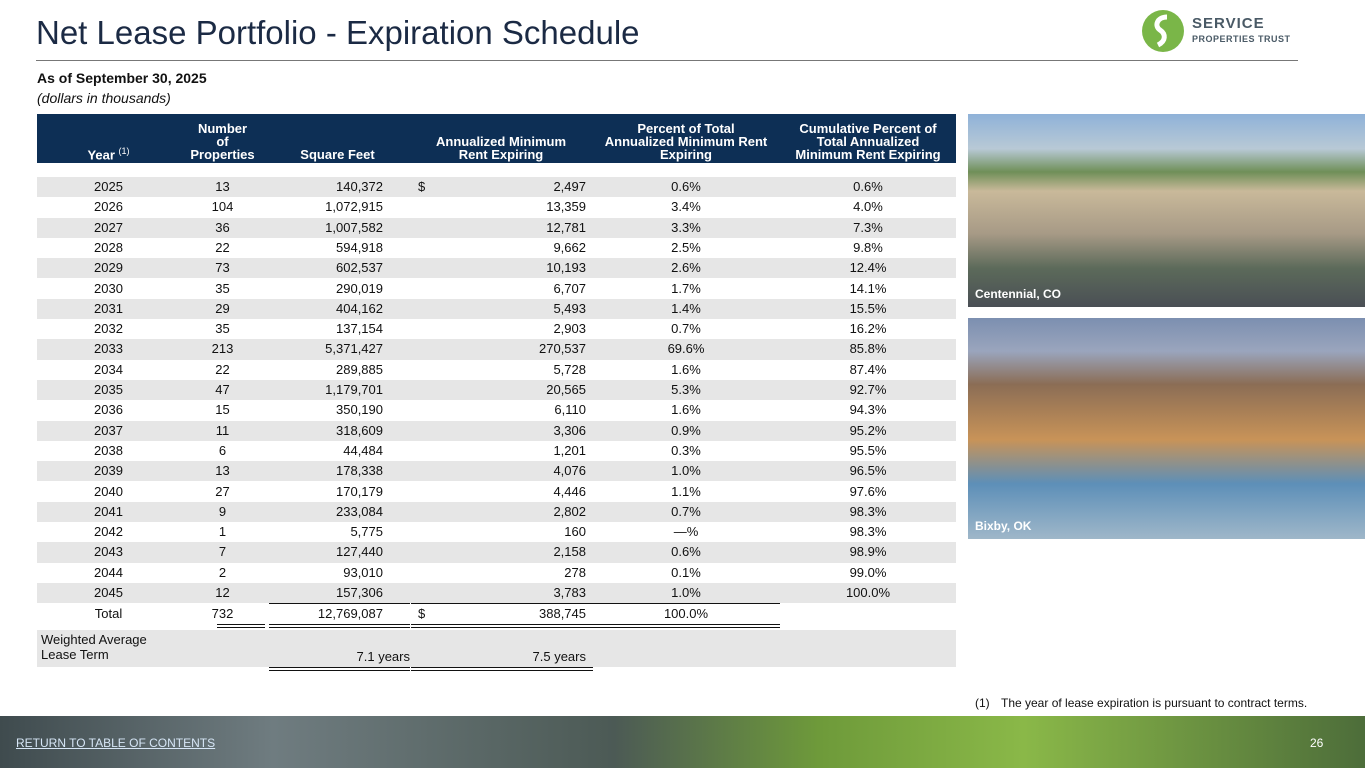 The width and height of the screenshot is (1365, 768). Describe the element at coordinates (108, 430) in the screenshot. I see `table-cell: 2037` at that location.